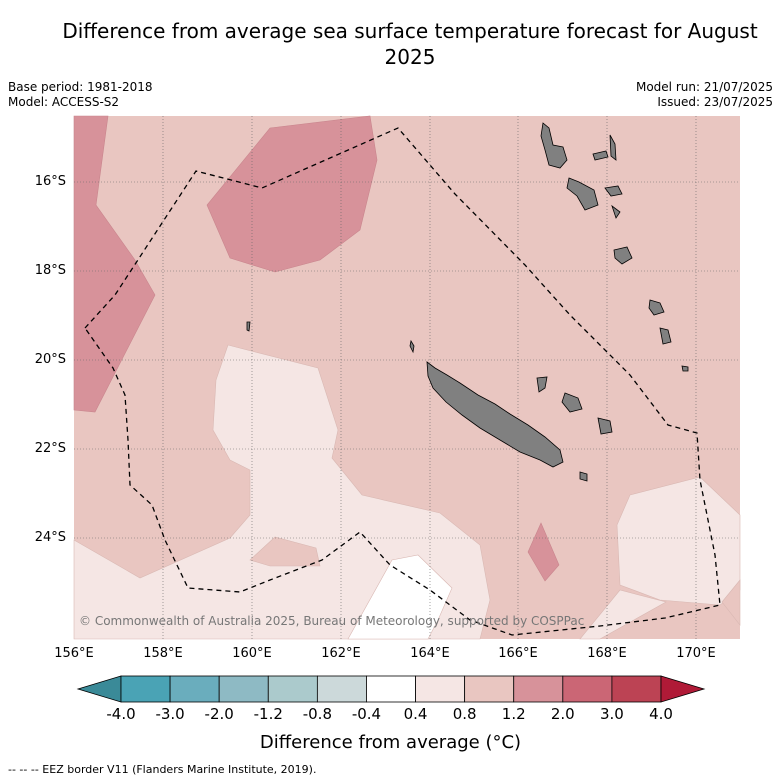 This screenshot has height=781, width=781. Describe the element at coordinates (163, 653) in the screenshot. I see `lon-label-158e: 158°E` at that location.